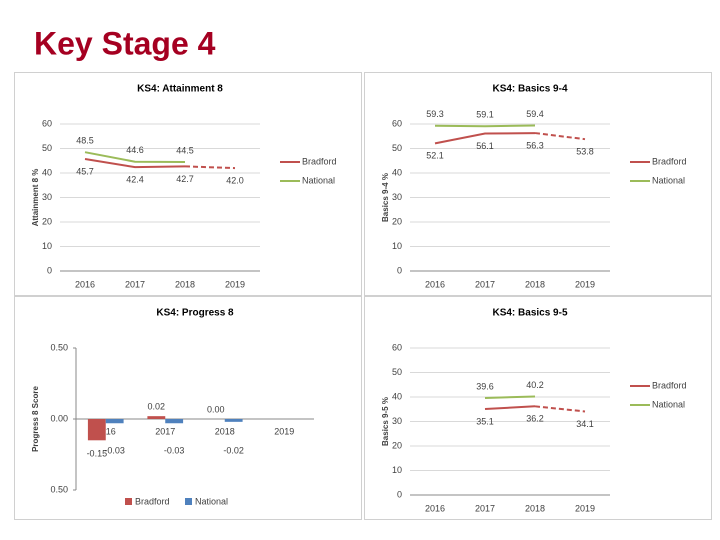 Image resolution: width=720 pixels, height=540 pixels. Describe the element at coordinates (485, 421) in the screenshot. I see `data-label: 35.1` at that location.